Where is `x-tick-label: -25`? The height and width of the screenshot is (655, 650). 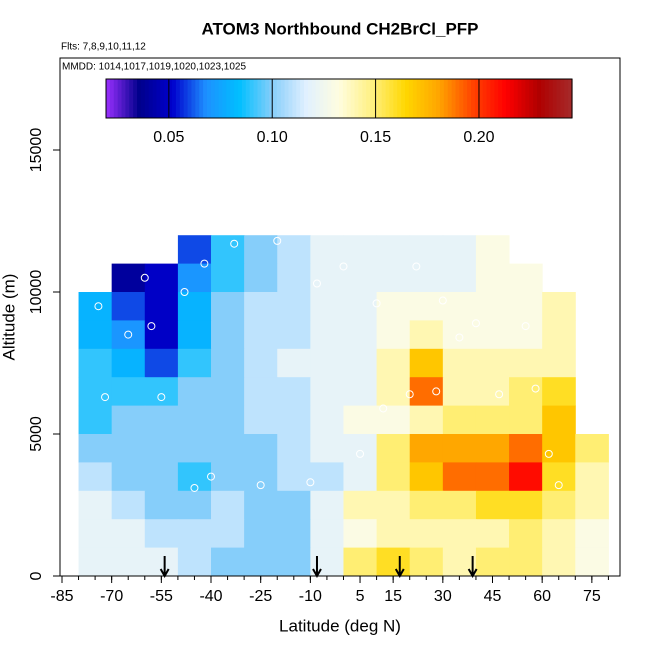 x-tick-label: -25 is located at coordinates (260, 596).